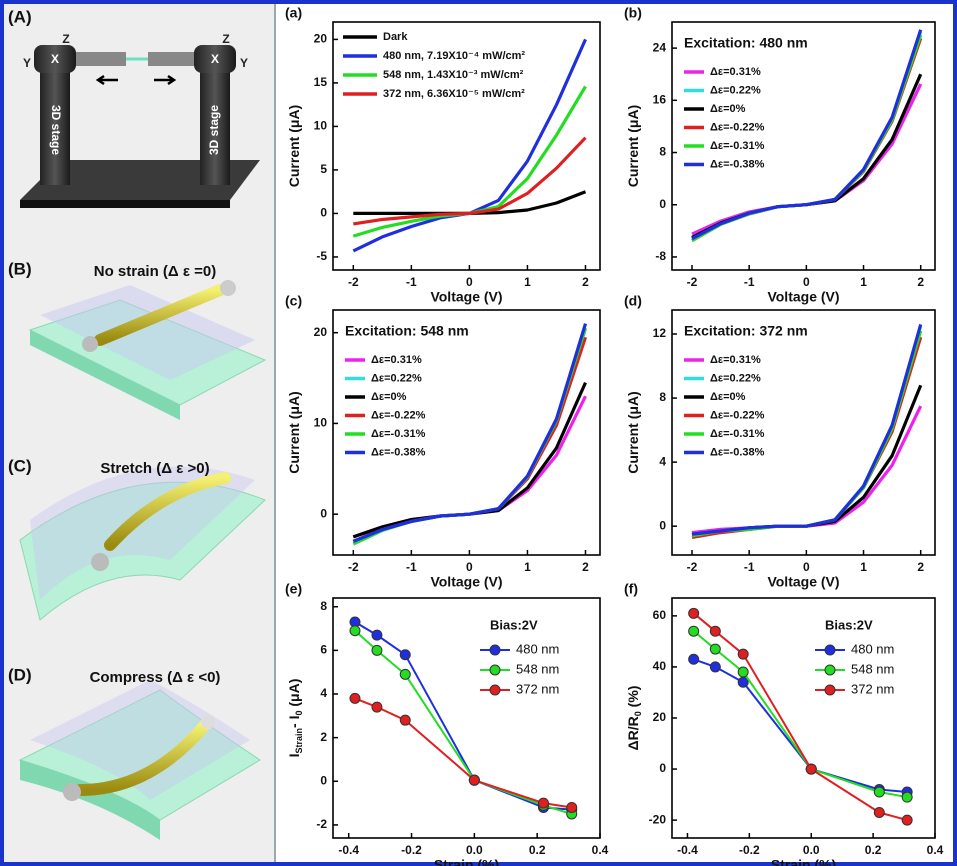 This screenshot has width=957, height=866. Describe the element at coordinates (154, 468) in the screenshot. I see `caption: Stretch (Δ ε >0)` at that location.